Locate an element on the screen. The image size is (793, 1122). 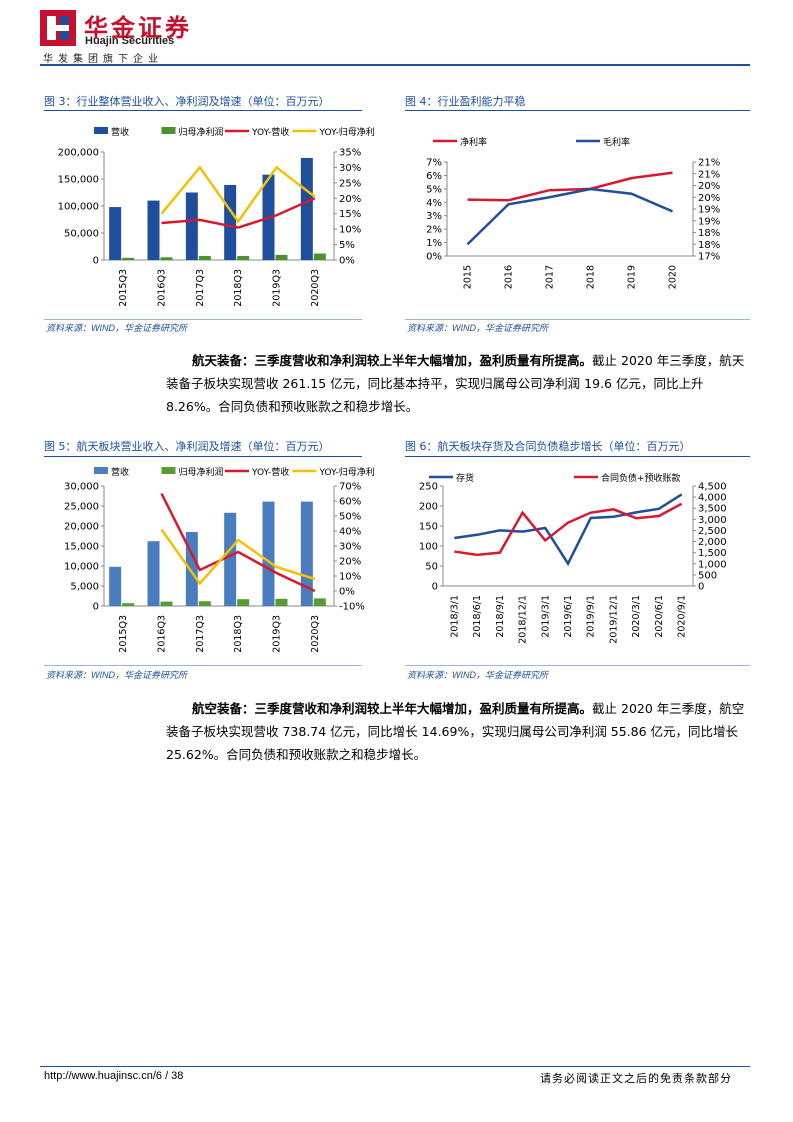
fig3-right-tick-label: 0% is located at coordinates (347, 261).